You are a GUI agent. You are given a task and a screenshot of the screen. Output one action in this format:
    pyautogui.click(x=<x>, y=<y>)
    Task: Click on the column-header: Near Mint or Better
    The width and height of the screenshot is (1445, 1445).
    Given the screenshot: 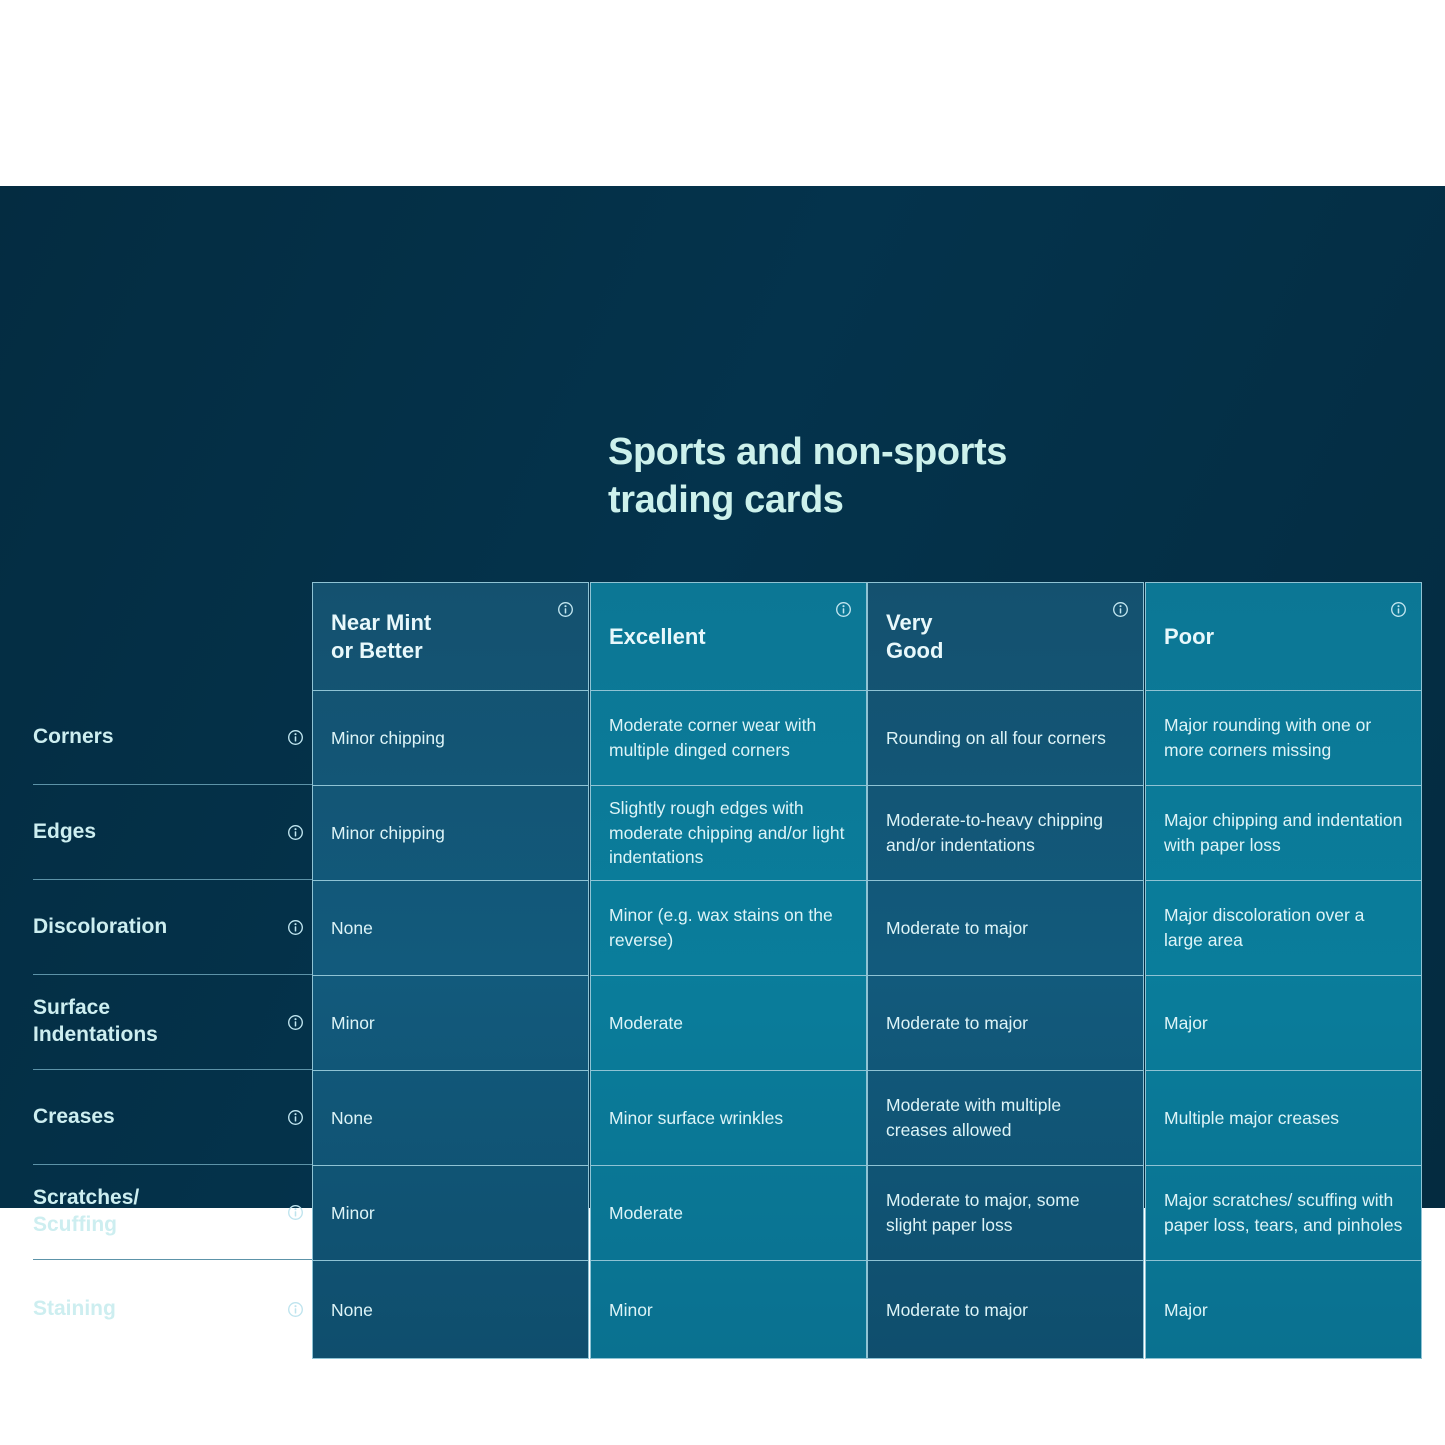 What is the action you would take?
    pyautogui.click(x=450, y=637)
    